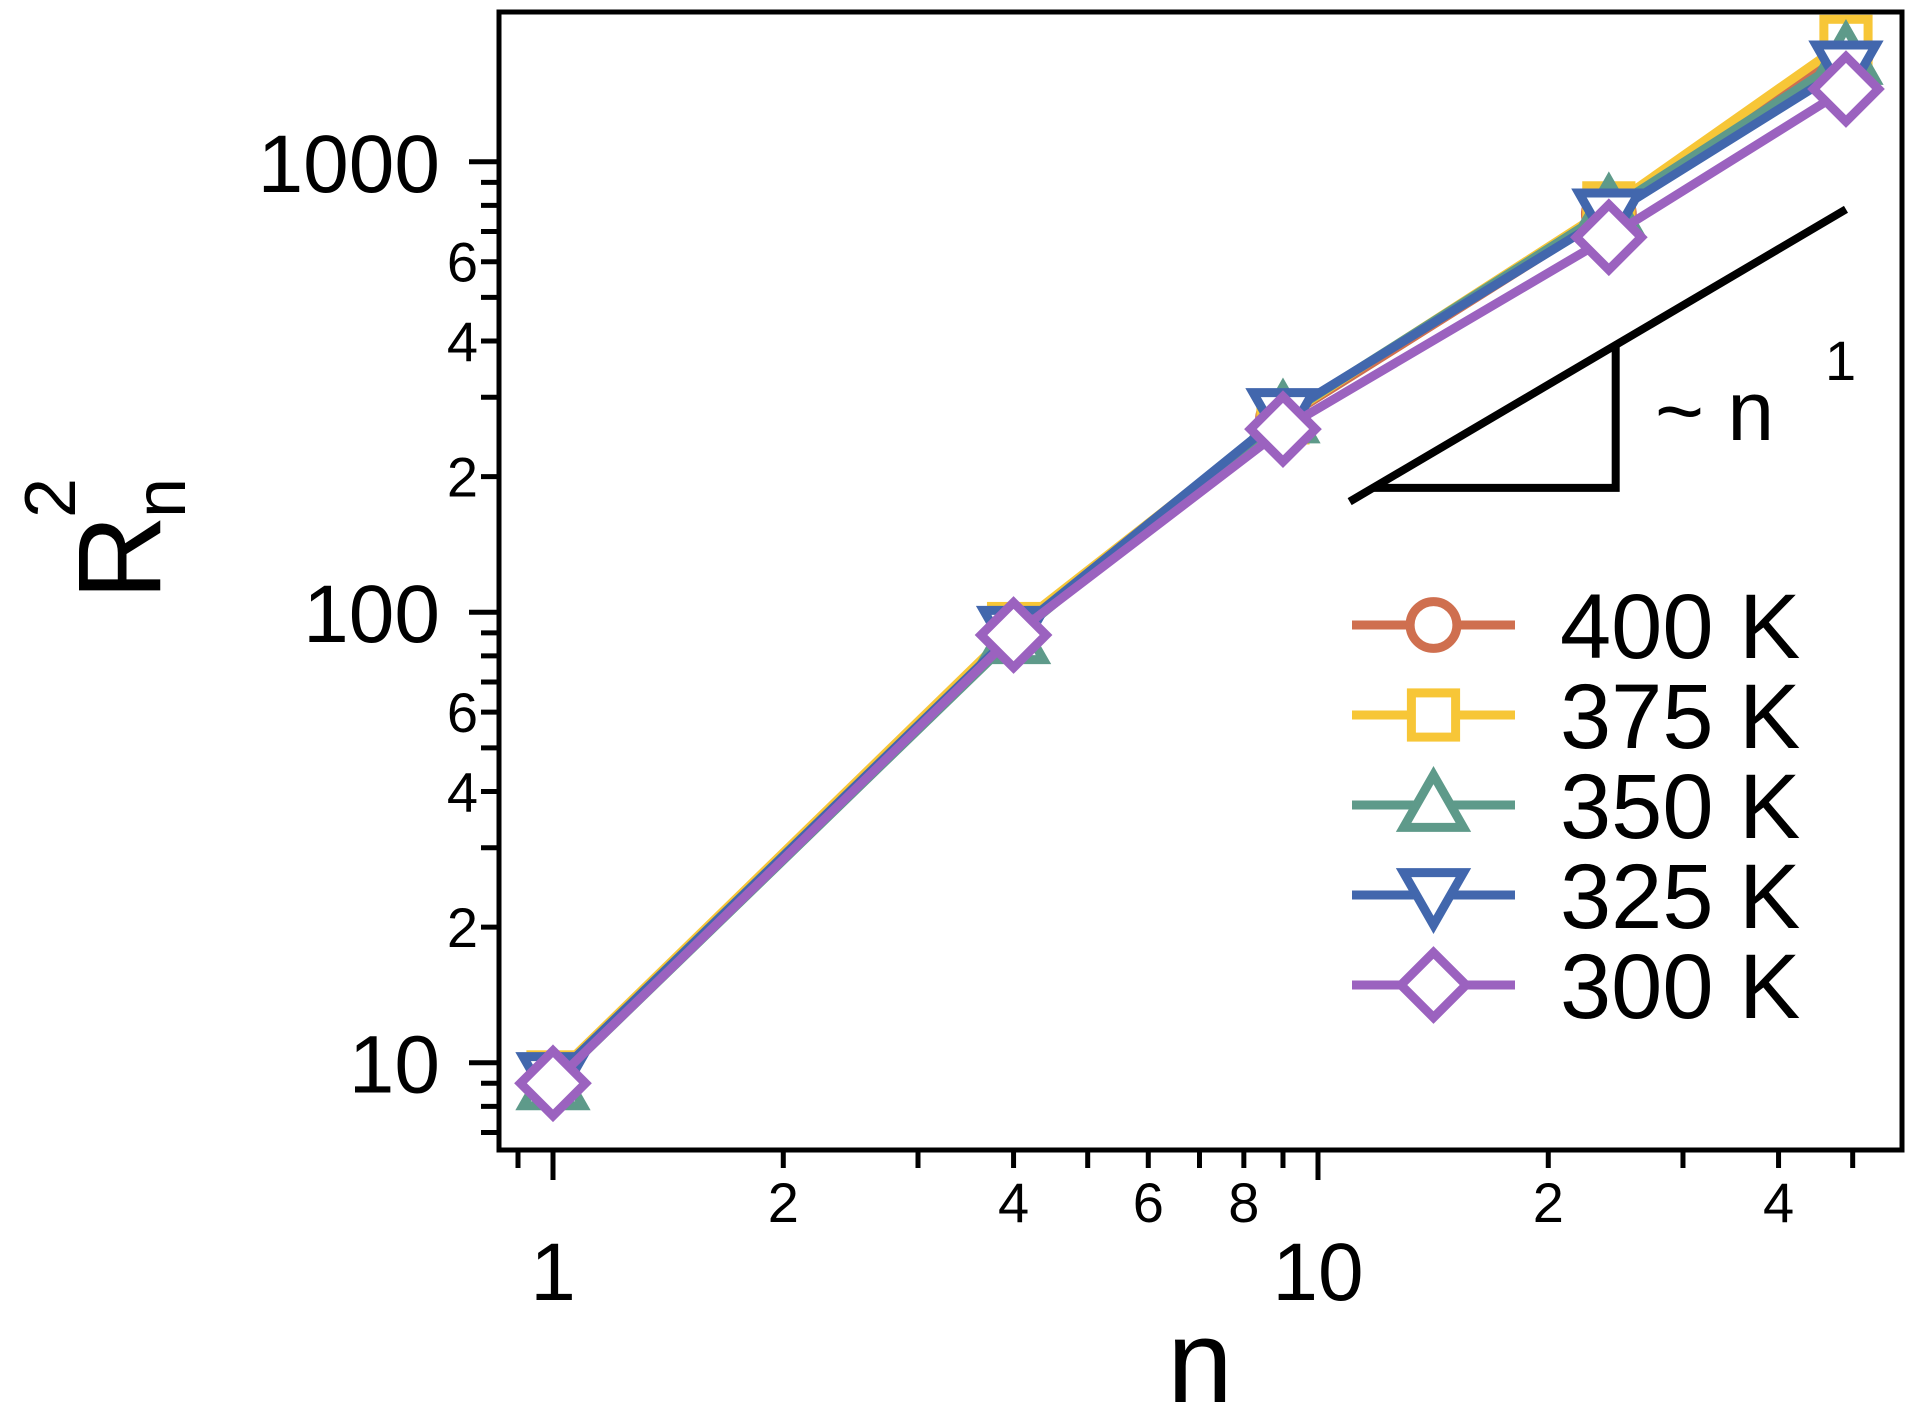  I want to click on slope-annotation: ~ n 1, so click(1601, 355).